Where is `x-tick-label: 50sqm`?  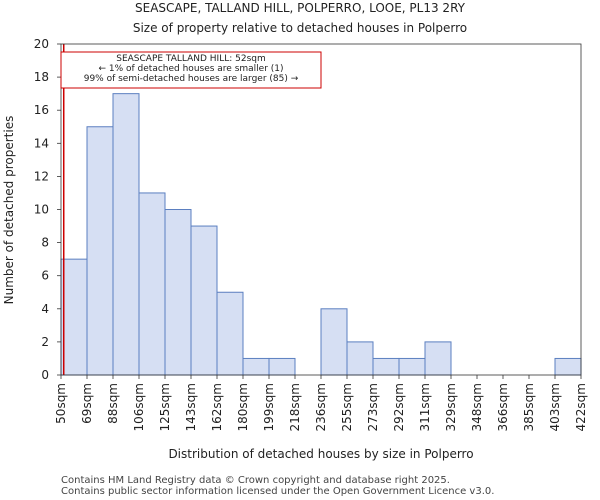 x-tick-label: 50sqm is located at coordinates (61, 403).